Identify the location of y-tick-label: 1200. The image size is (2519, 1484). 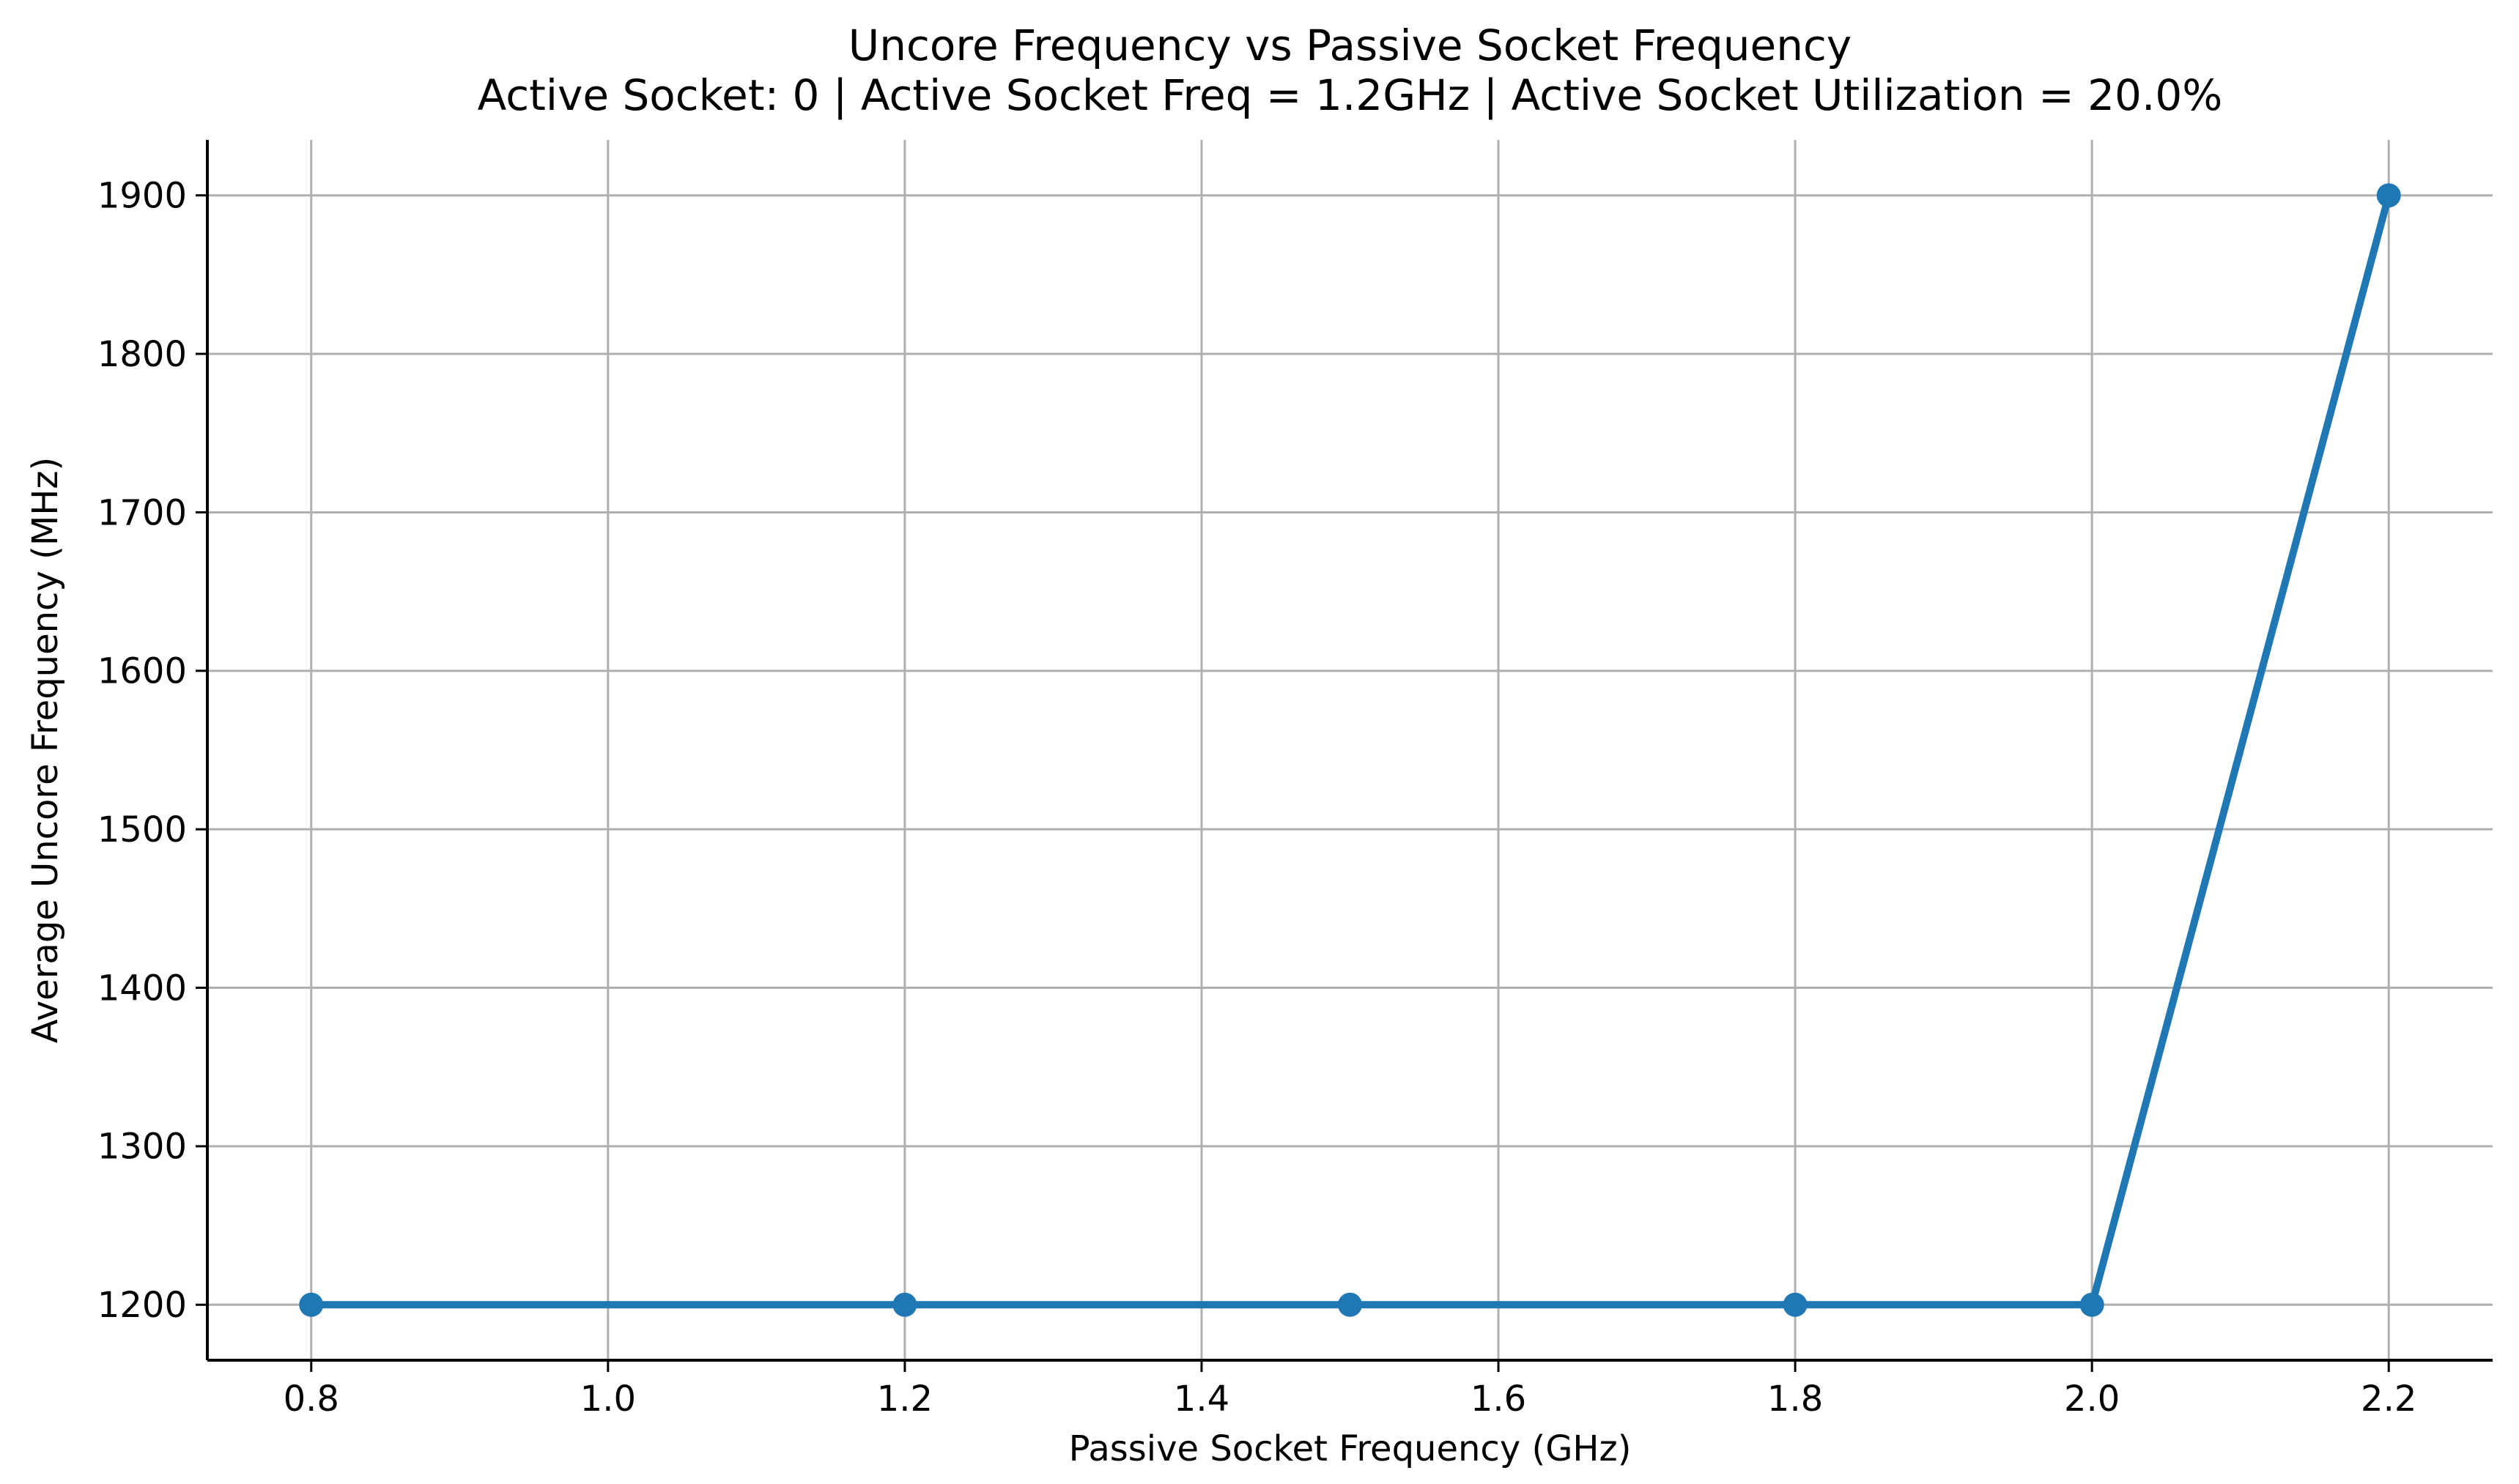
(142, 1305).